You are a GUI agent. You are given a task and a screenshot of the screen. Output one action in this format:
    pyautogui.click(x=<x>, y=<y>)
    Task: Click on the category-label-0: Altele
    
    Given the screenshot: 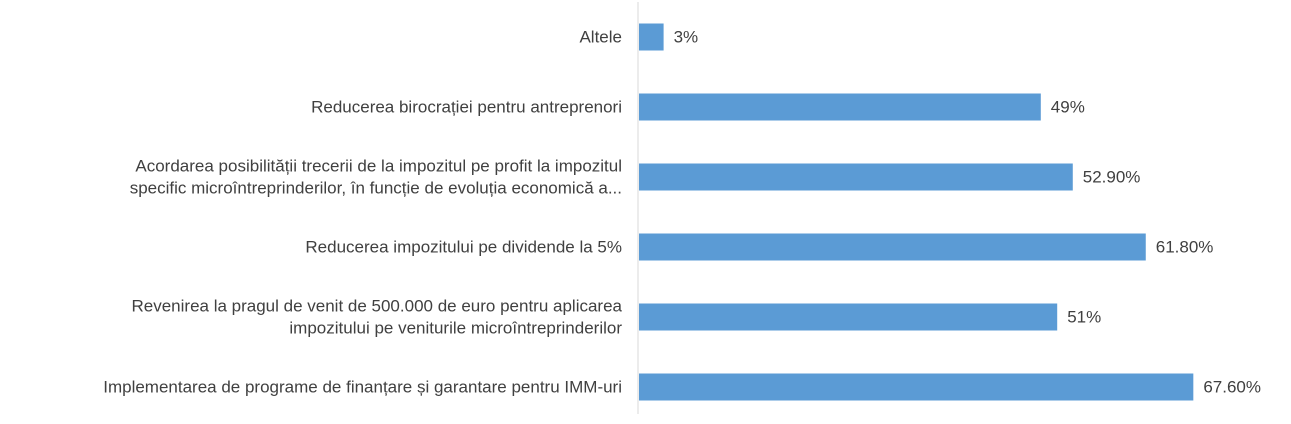 What is the action you would take?
    pyautogui.click(x=600, y=37)
    